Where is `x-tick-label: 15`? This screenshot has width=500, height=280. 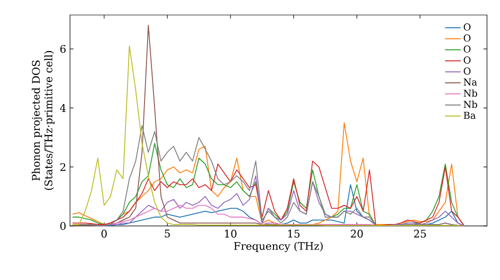 x-tick-label: 15 is located at coordinates (294, 234).